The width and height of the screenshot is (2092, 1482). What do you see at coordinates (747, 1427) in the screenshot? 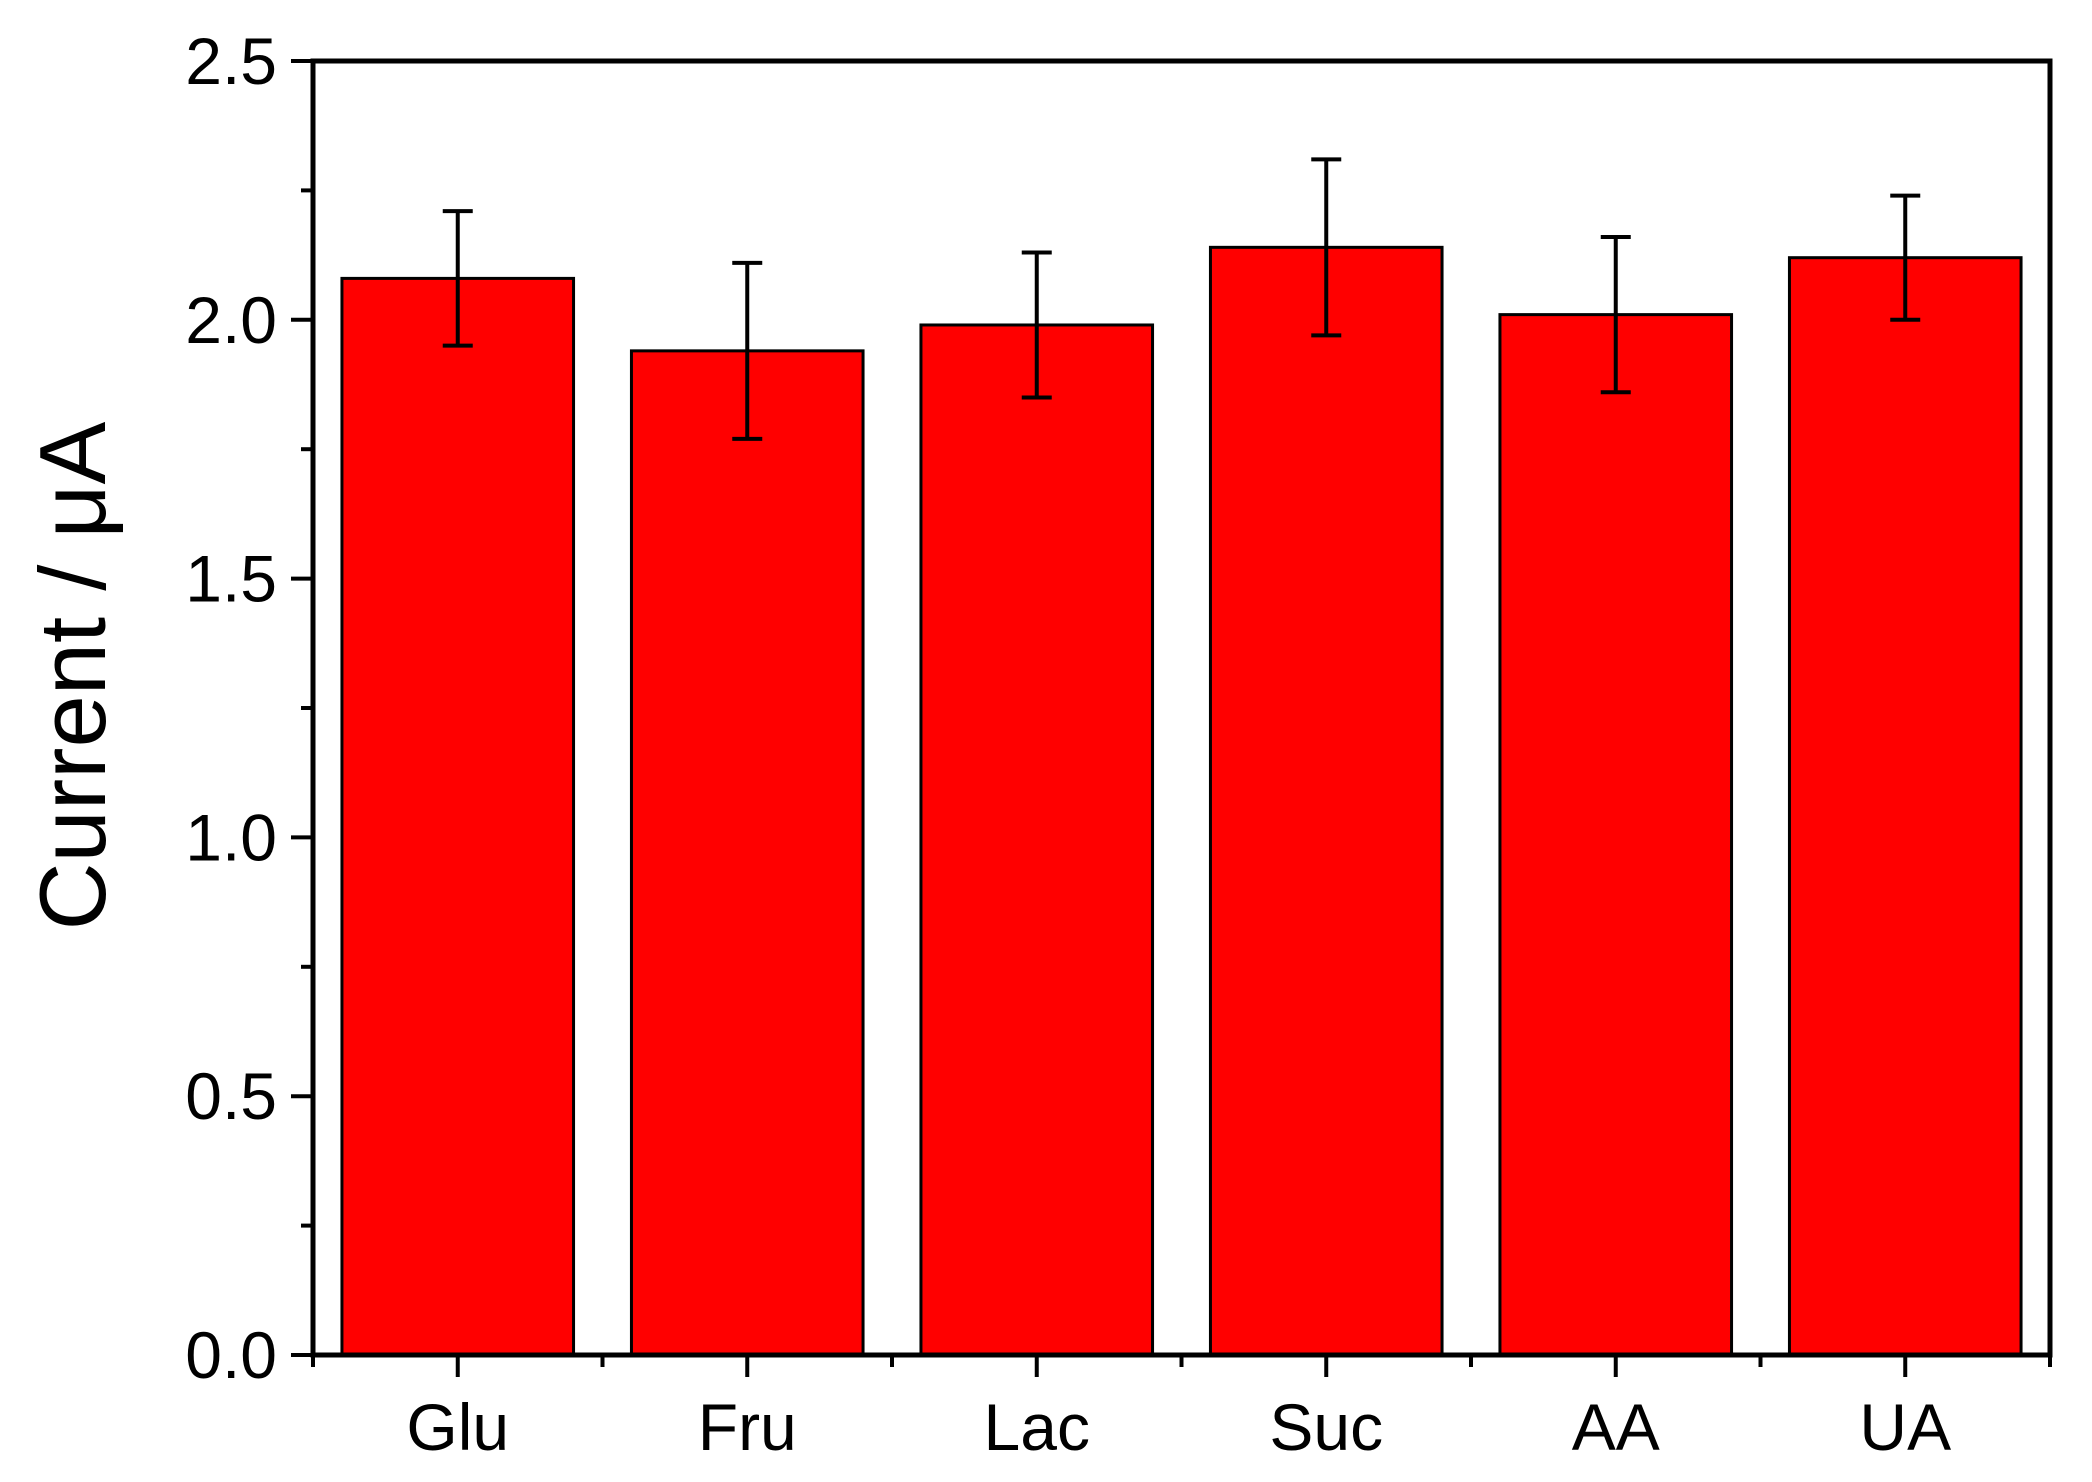
I see `x-tick-label: Fru` at bounding box center [747, 1427].